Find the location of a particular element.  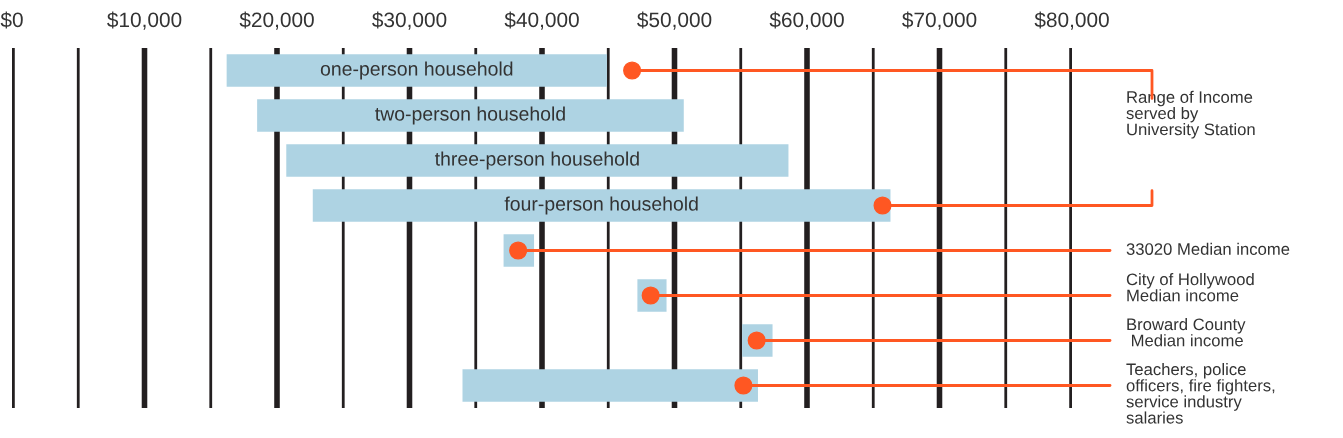

y-tick-label: three-person household is located at coordinates (536, 160).